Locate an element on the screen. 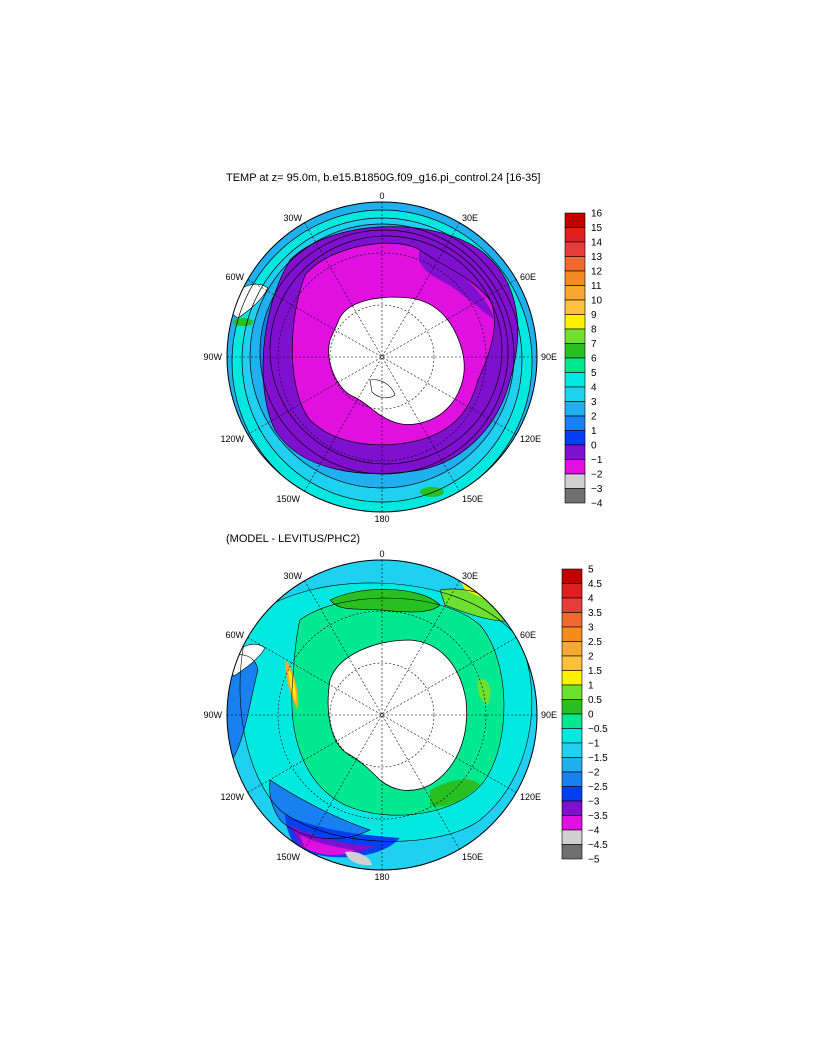 The height and width of the screenshot is (1055, 818). panel2-colorbar-tick-label: 3 is located at coordinates (591, 628).